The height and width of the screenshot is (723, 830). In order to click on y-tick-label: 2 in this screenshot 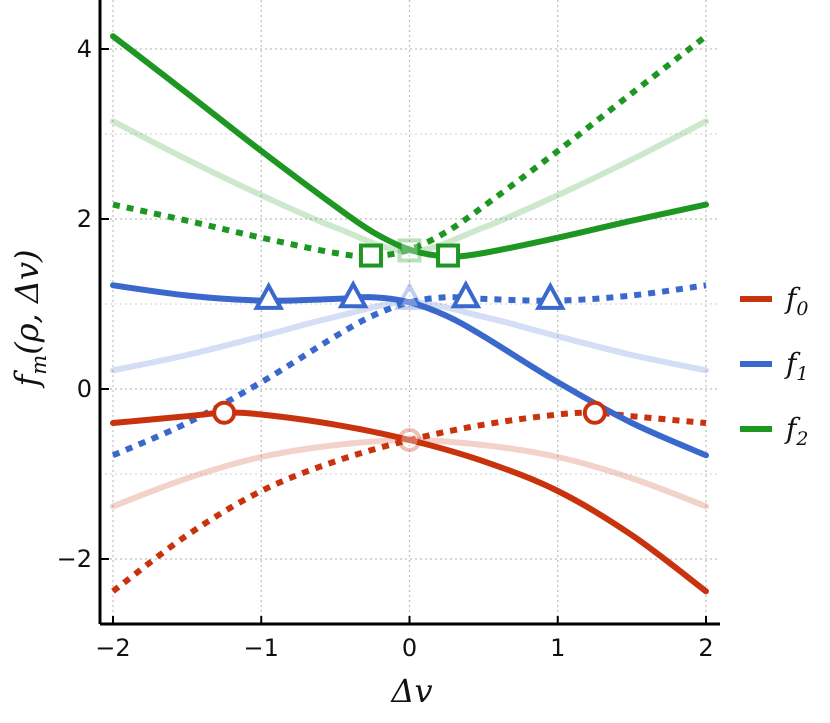, I will do `click(84, 219)`.